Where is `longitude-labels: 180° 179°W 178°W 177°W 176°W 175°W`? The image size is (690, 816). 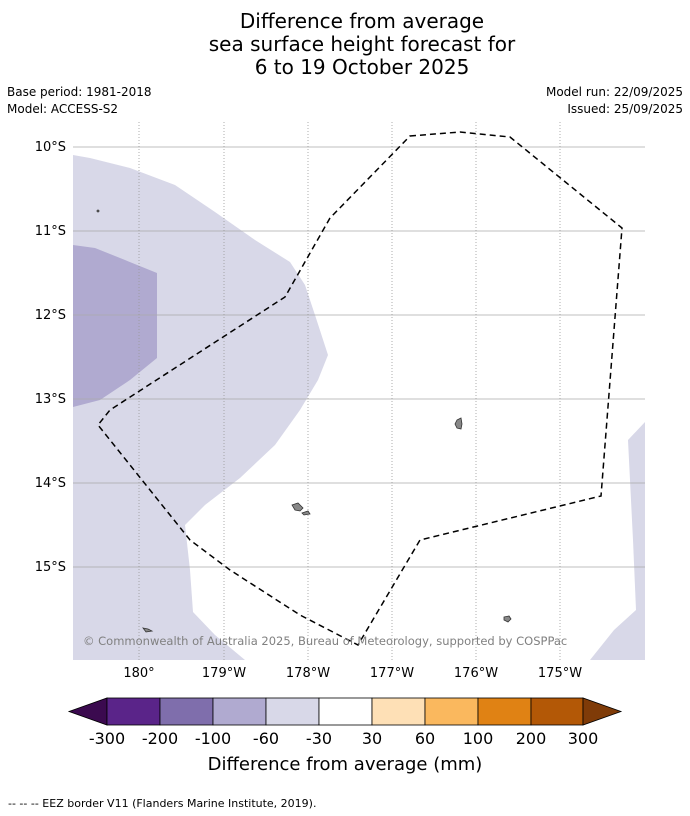 longitude-labels: 180° 179°W 178°W 177°W 176°W 175°W is located at coordinates (352, 673).